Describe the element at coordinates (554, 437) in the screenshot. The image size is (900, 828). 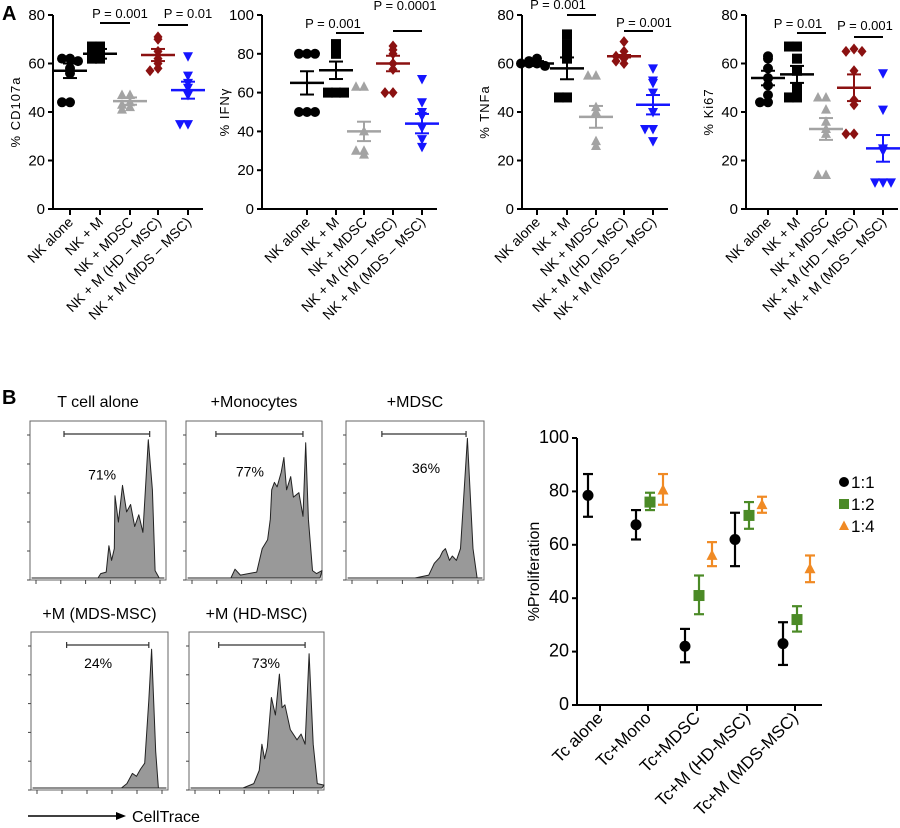
I see `y-tick-label: 100` at that location.